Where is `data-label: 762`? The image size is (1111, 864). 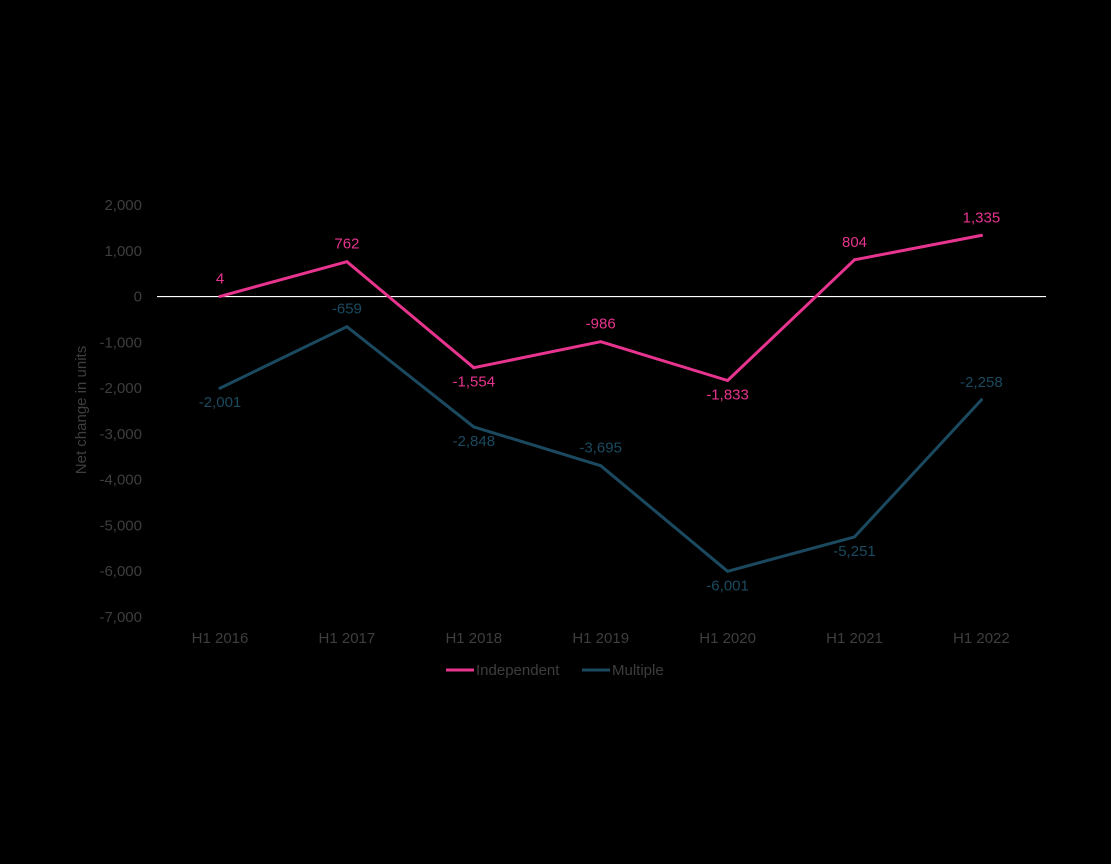 data-label: 762 is located at coordinates (346, 244).